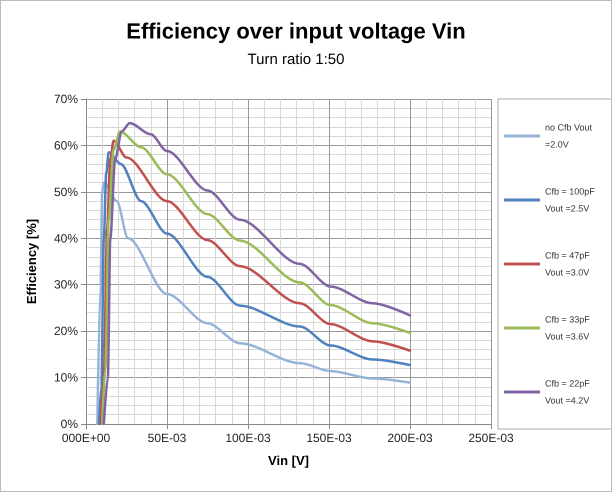  What do you see at coordinates (86, 438) in the screenshot?
I see `x-tick-label: 000E+00` at bounding box center [86, 438].